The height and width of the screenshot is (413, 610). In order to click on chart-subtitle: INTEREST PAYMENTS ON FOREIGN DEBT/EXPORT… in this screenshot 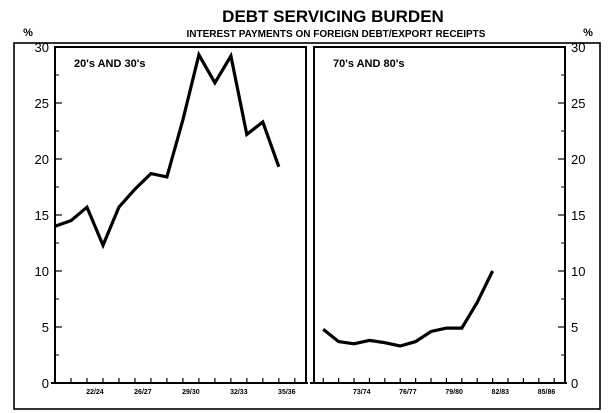, I will do `click(336, 34)`.